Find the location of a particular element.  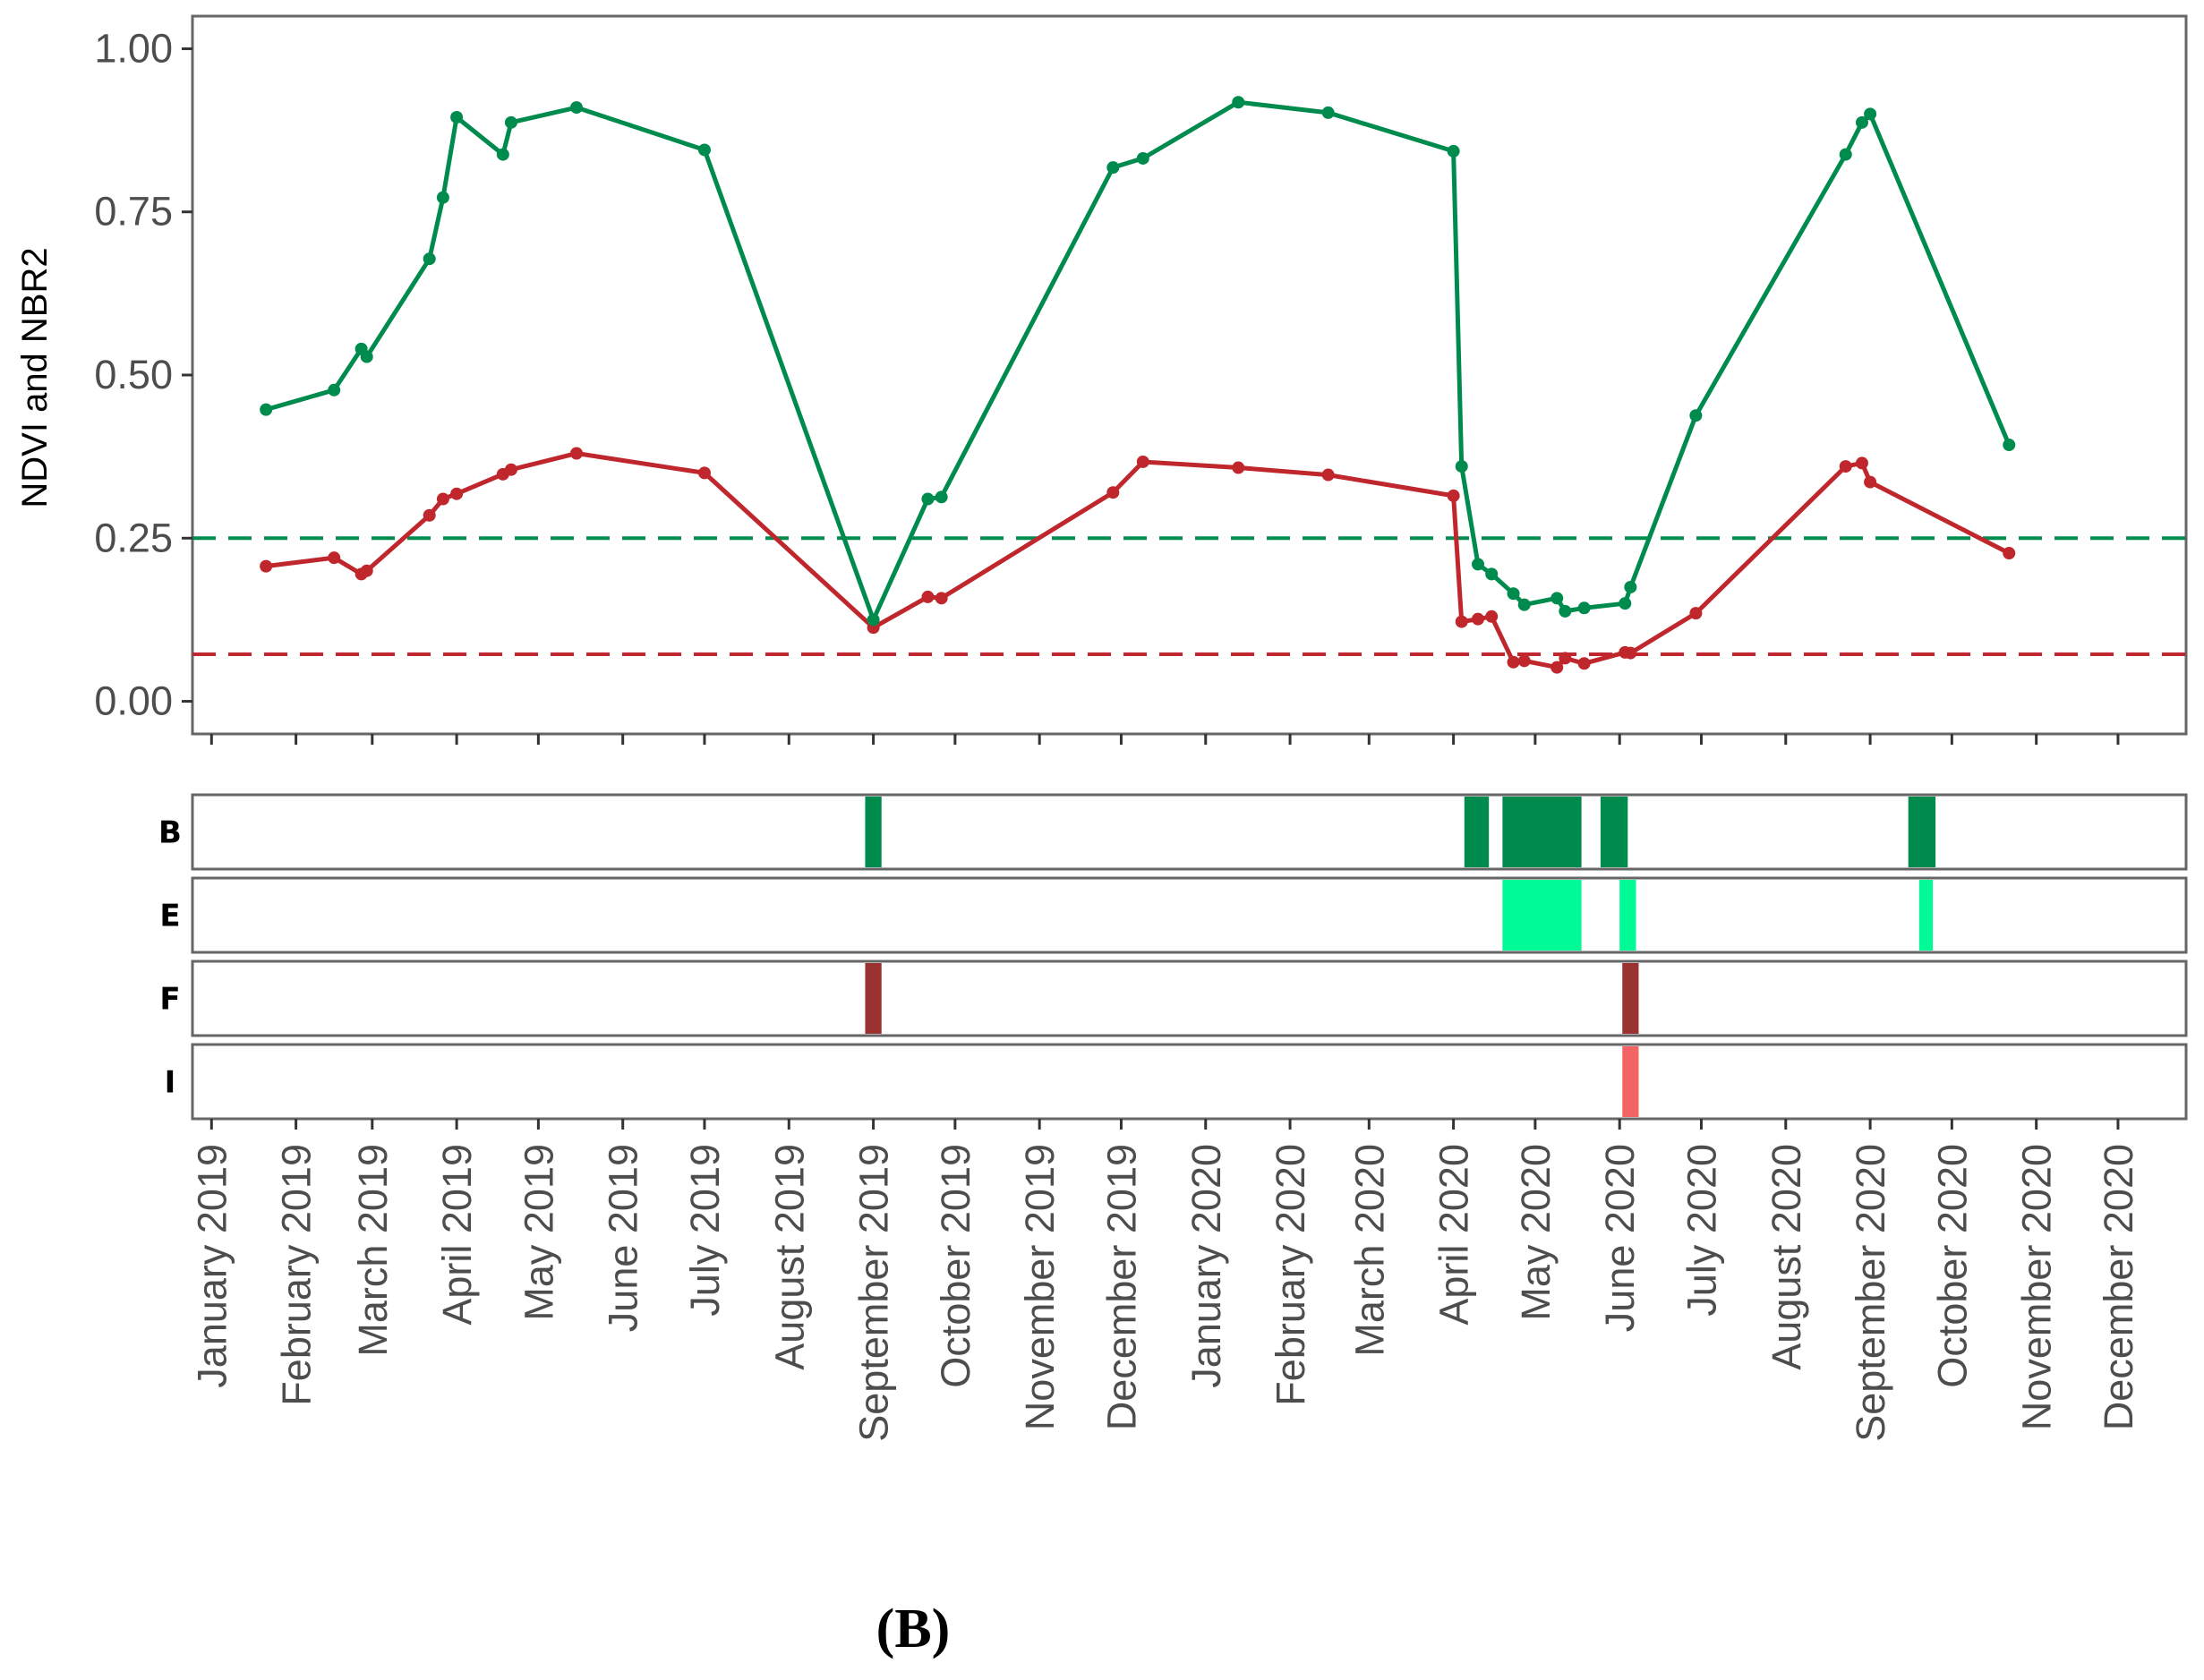

x-tick-label: August 2020 is located at coordinates (1786, 1257).